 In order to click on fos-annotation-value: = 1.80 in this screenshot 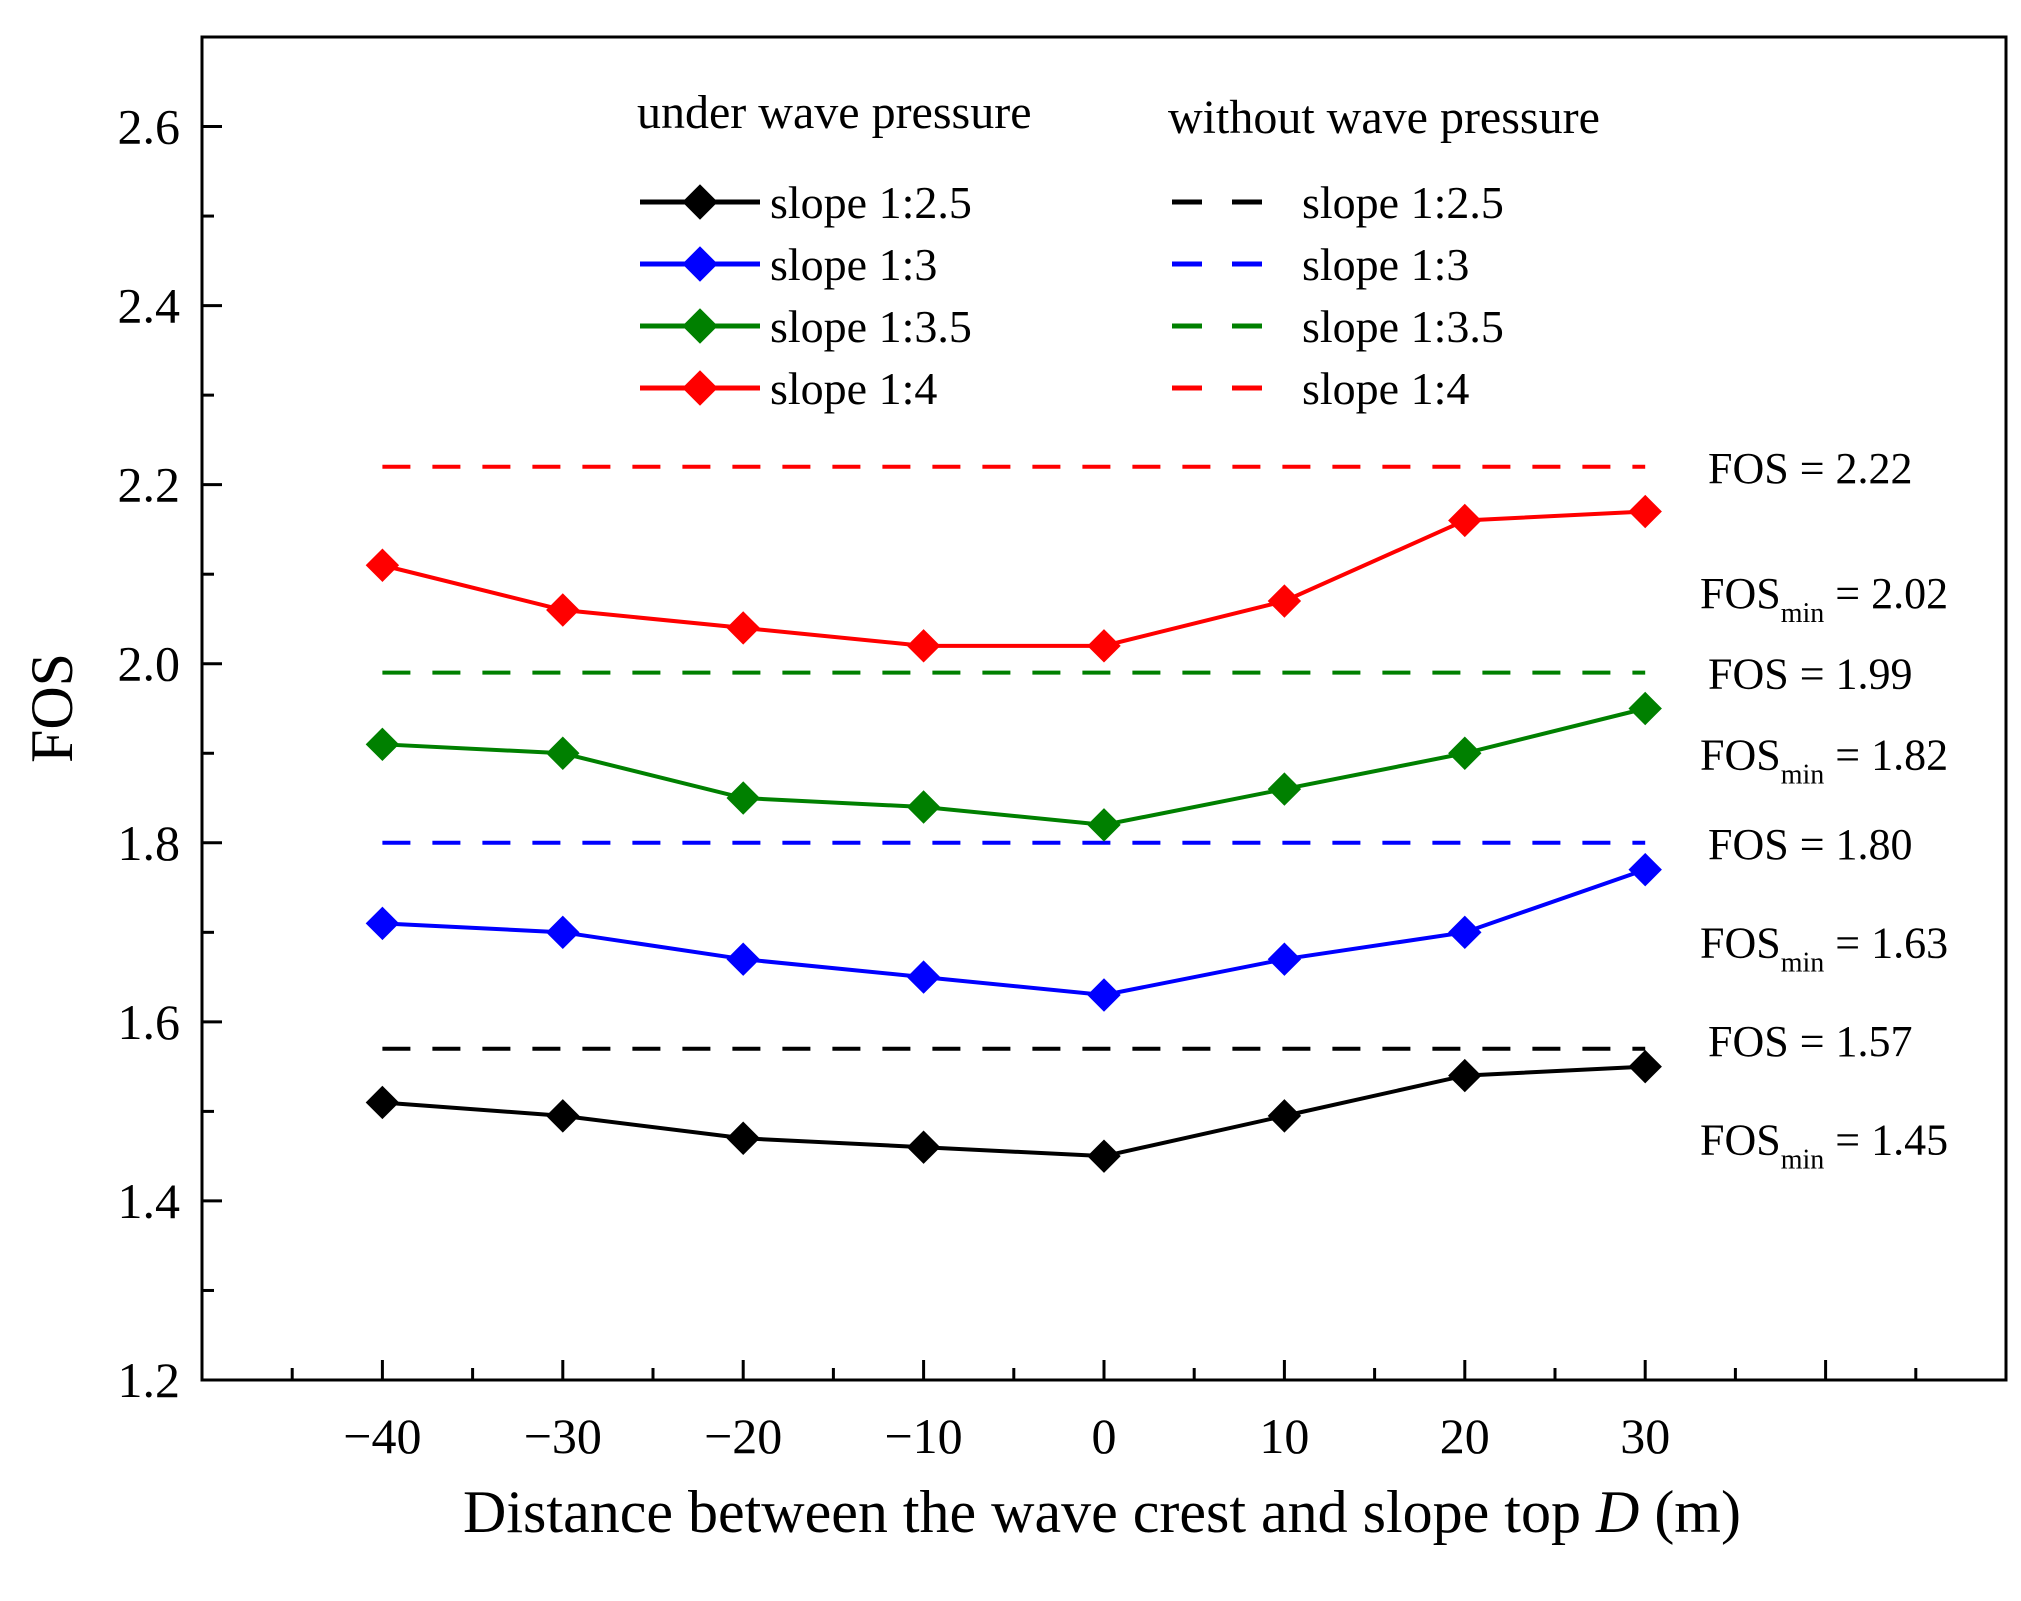, I will do `click(1851, 844)`.